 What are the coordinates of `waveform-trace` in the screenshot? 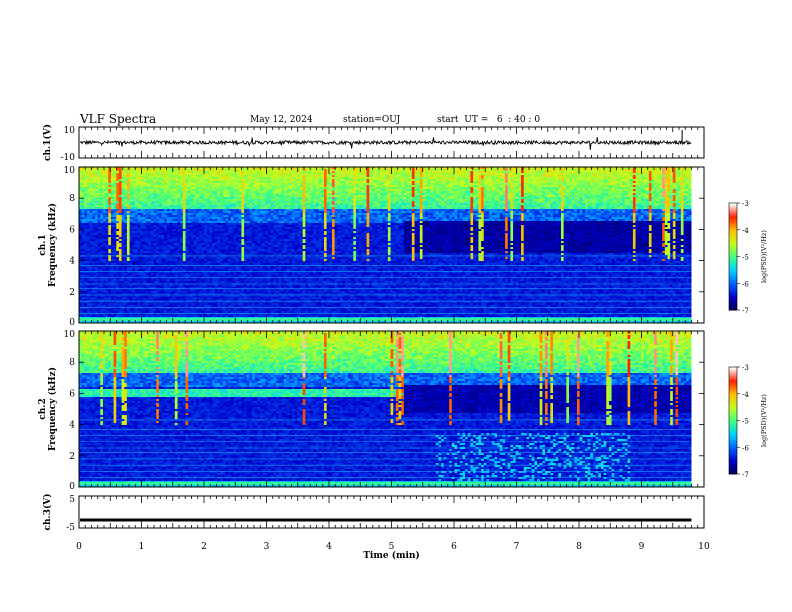 It's located at (385, 143).